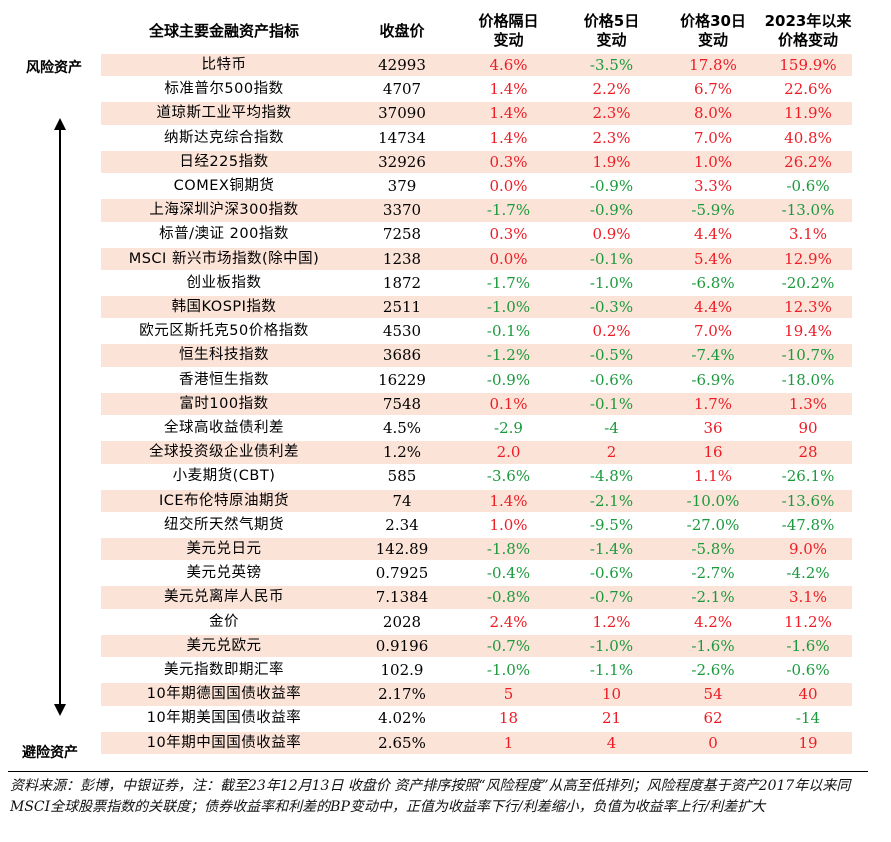  Describe the element at coordinates (611, 742) in the screenshot. I see `change-5d-cell: 4` at that location.